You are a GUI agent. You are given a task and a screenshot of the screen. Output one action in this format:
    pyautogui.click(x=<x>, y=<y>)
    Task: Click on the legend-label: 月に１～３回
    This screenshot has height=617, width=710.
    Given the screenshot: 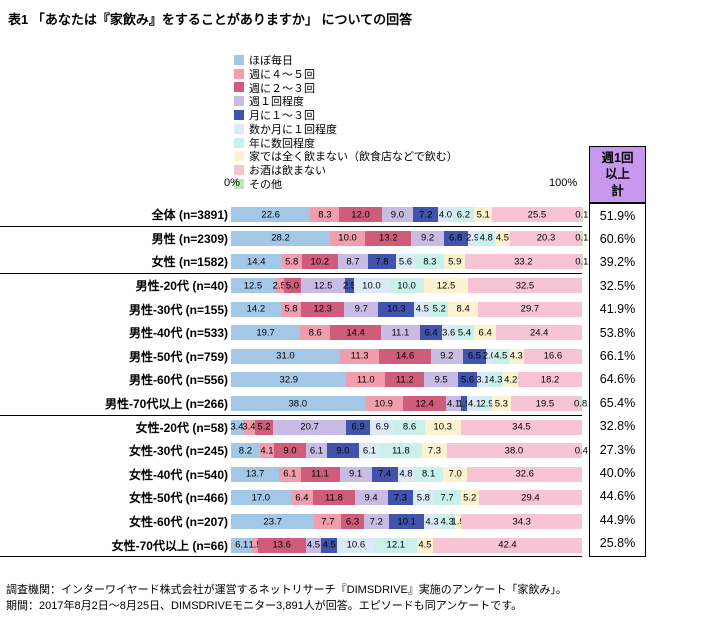 What is the action you would take?
    pyautogui.click(x=282, y=116)
    